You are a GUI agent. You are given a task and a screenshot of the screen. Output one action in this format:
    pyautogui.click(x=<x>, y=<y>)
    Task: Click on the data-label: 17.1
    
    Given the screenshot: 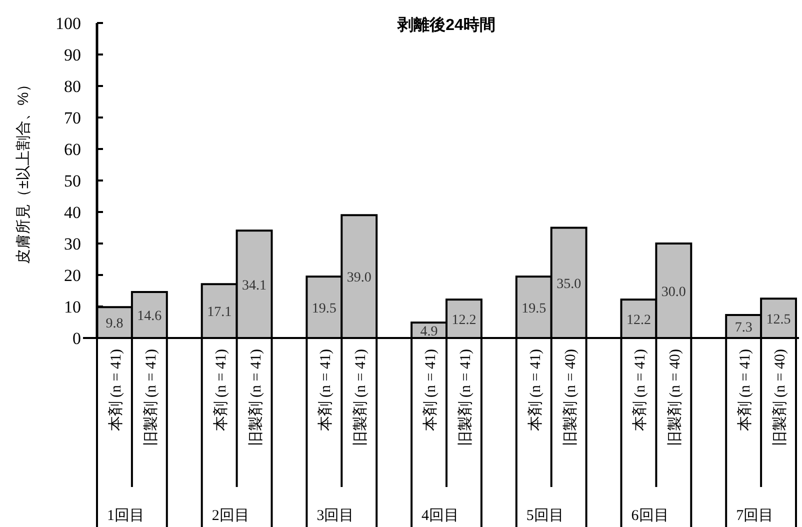 What is the action you would take?
    pyautogui.click(x=219, y=312)
    